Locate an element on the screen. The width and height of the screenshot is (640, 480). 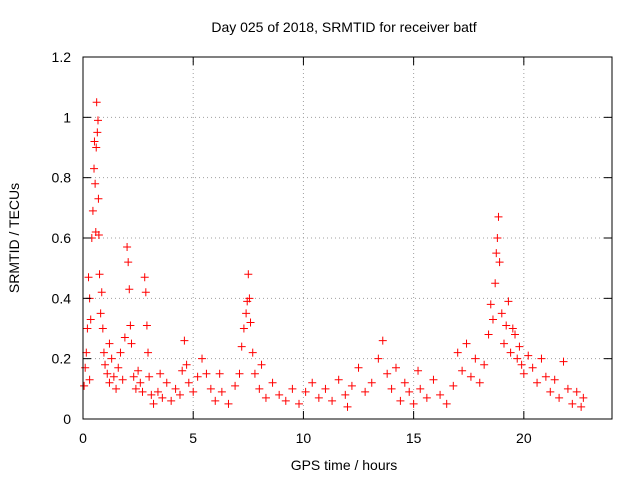
y-tick-label: 1.2 is located at coordinates (62, 57).